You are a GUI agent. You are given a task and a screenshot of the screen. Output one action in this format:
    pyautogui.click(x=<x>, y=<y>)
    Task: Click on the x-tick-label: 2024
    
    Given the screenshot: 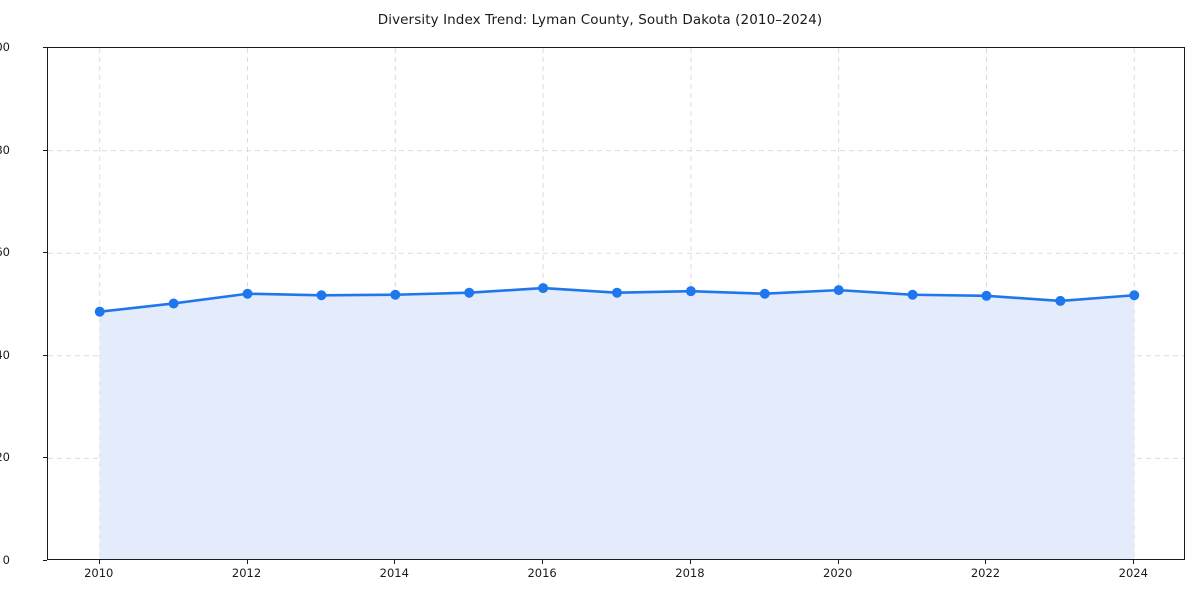 What is the action you would take?
    pyautogui.click(x=1133, y=573)
    